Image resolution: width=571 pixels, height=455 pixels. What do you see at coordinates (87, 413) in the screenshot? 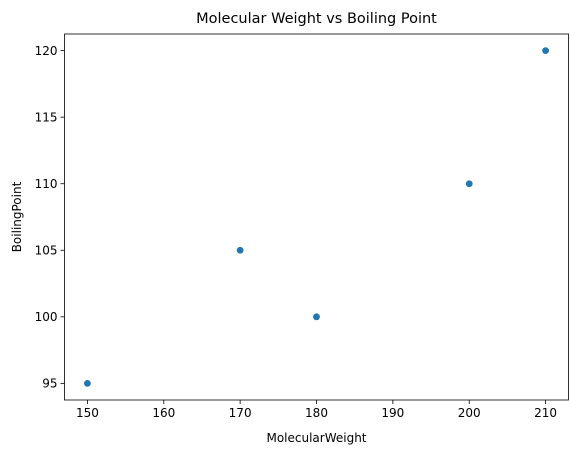
I see `x-tick-label: 150` at bounding box center [87, 413].